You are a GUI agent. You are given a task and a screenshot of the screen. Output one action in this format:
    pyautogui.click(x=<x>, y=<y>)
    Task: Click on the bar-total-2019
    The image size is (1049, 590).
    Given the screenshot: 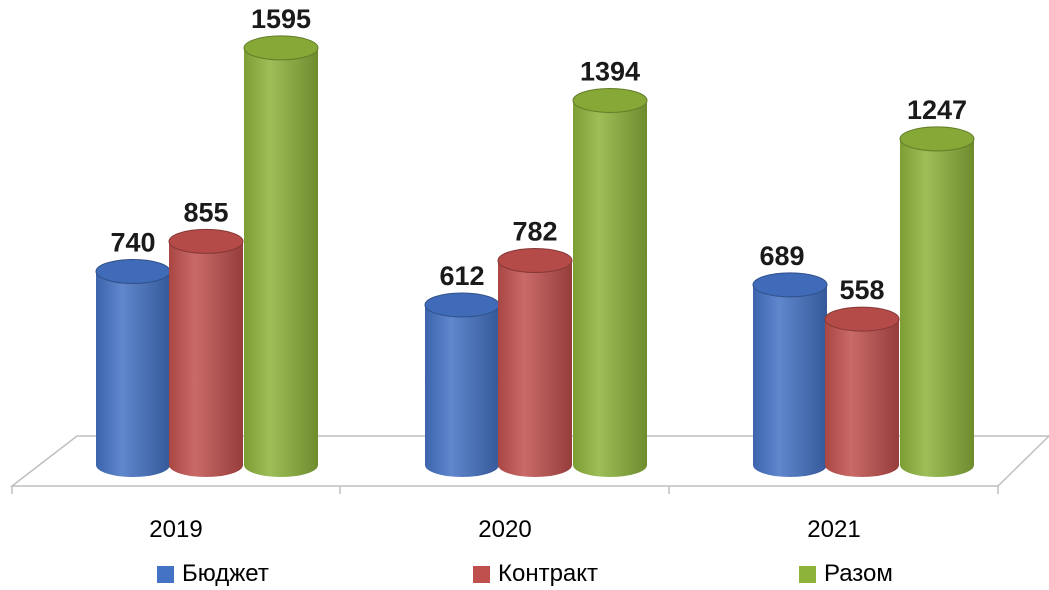 What is the action you would take?
    pyautogui.click(x=281, y=256)
    